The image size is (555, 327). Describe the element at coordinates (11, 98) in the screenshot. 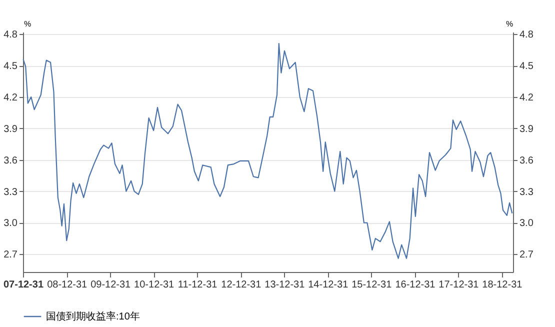

I see `y-tick-label: 4.2` at that location.